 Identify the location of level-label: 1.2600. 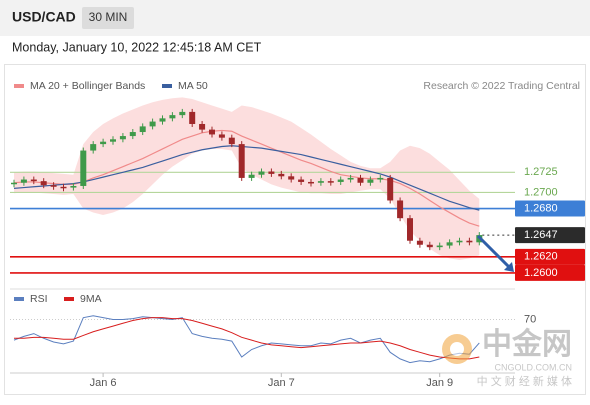
(541, 273).